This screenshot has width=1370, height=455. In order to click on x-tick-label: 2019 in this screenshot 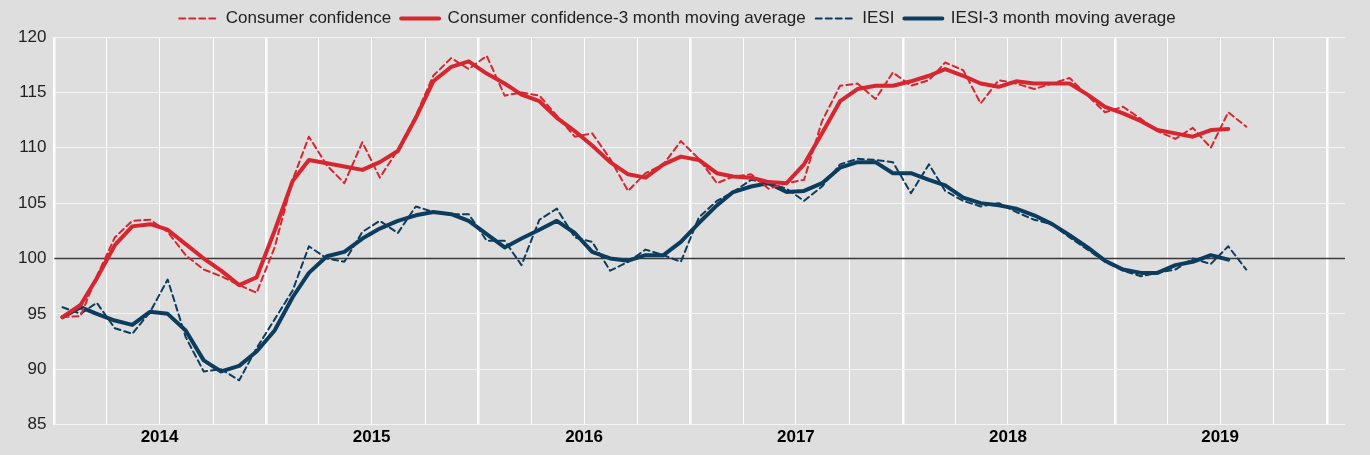, I will do `click(1220, 437)`.